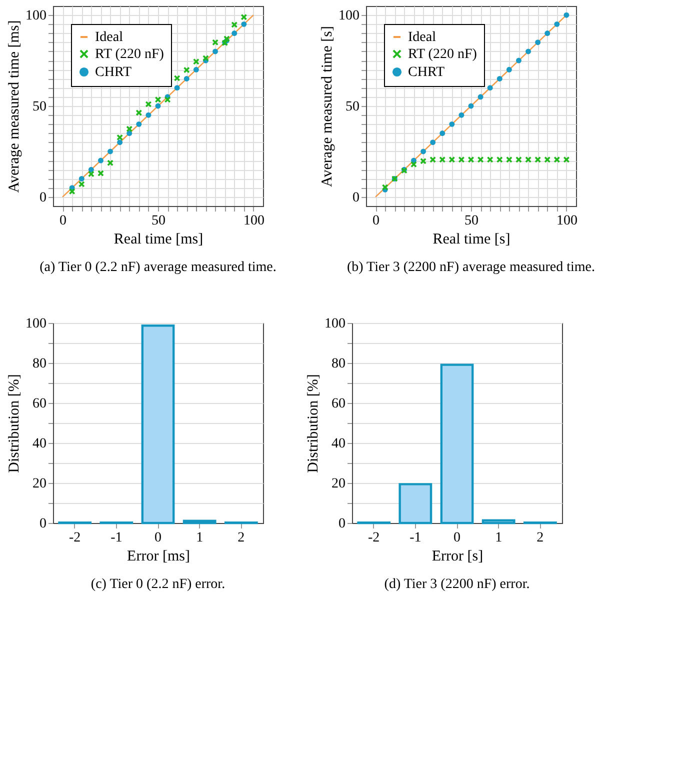  What do you see at coordinates (158, 267) in the screenshot?
I see `text: (a) Tier 0 (2.2 nF) average measured time.` at bounding box center [158, 267].